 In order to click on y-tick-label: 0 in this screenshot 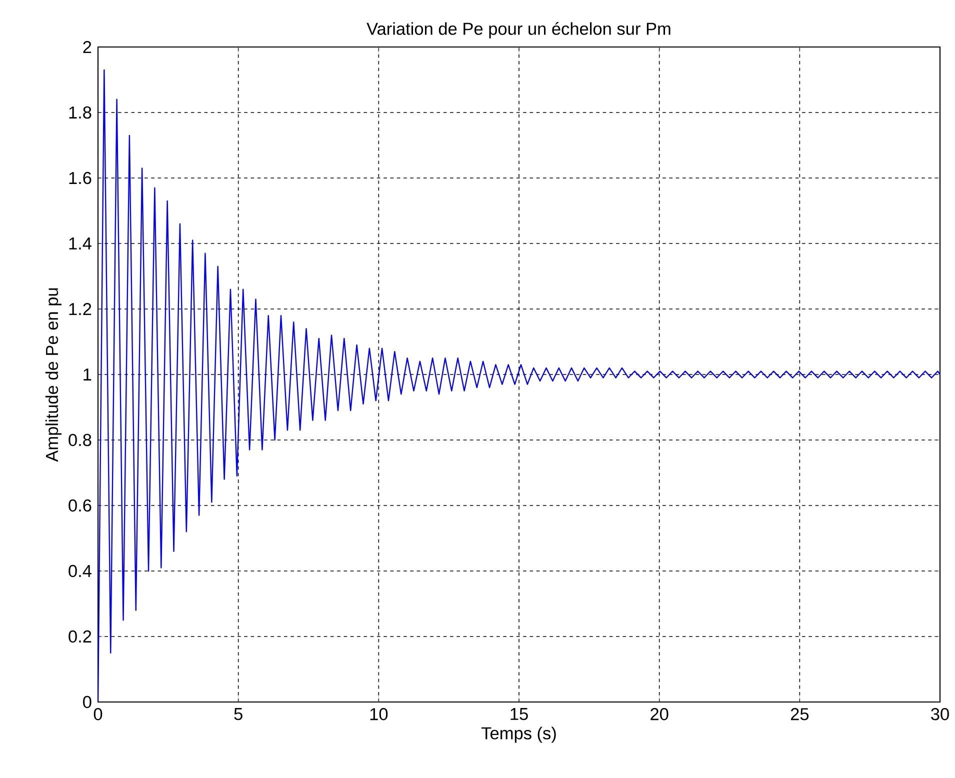, I will do `click(87, 702)`.